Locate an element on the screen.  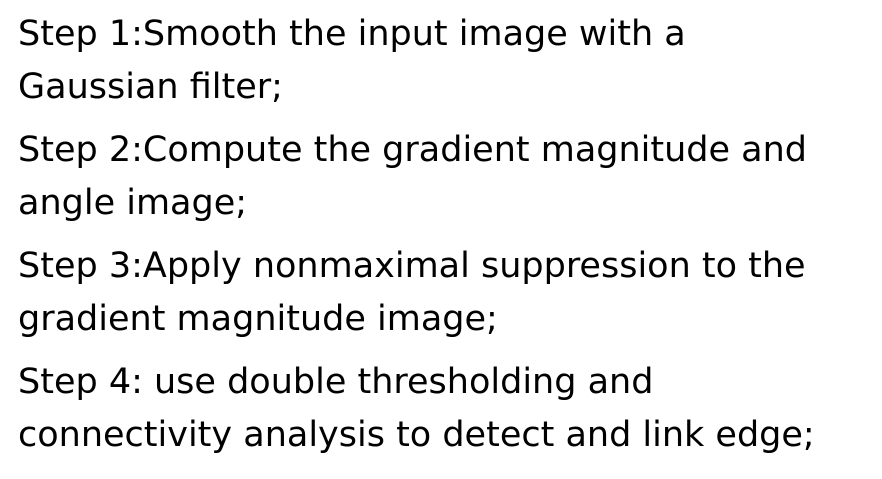
step-1-line-2: Gaussian filter; is located at coordinates (150, 87).